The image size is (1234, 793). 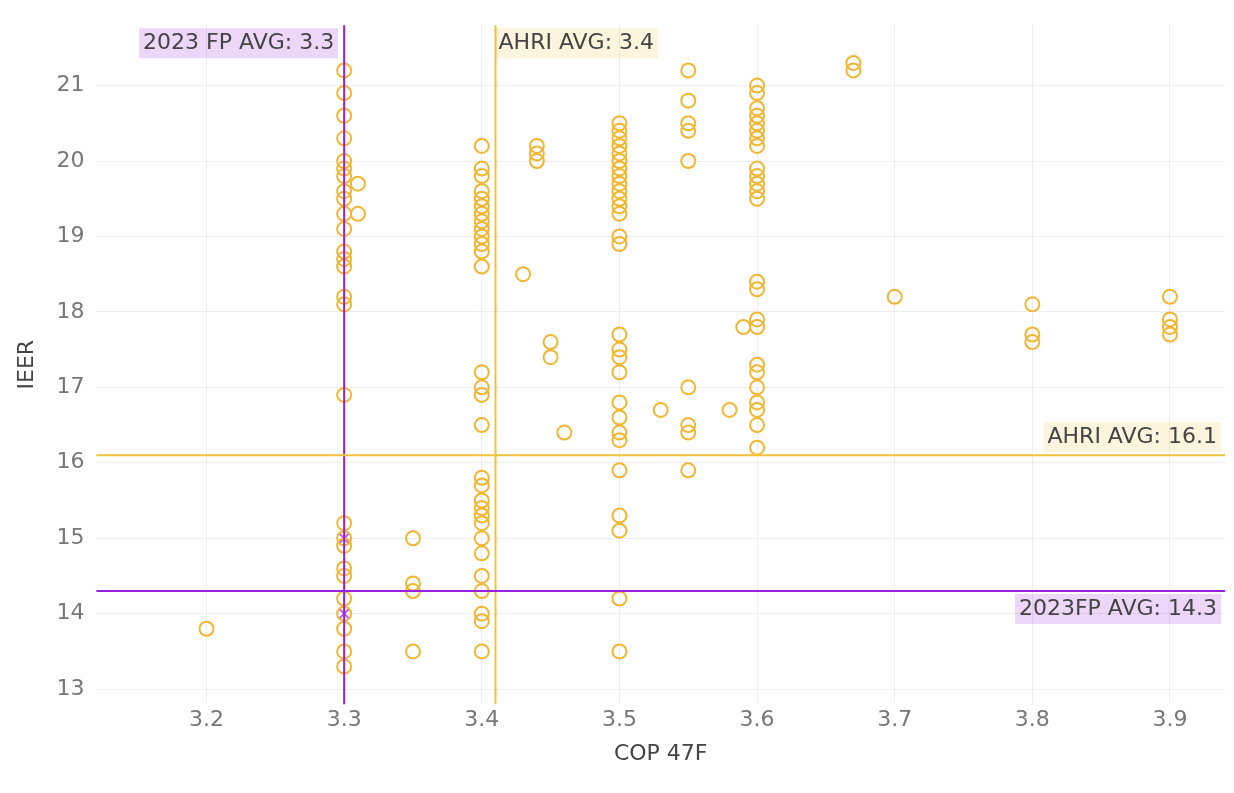 I want to click on x-tick-label: 3.8, so click(x=1032, y=719).